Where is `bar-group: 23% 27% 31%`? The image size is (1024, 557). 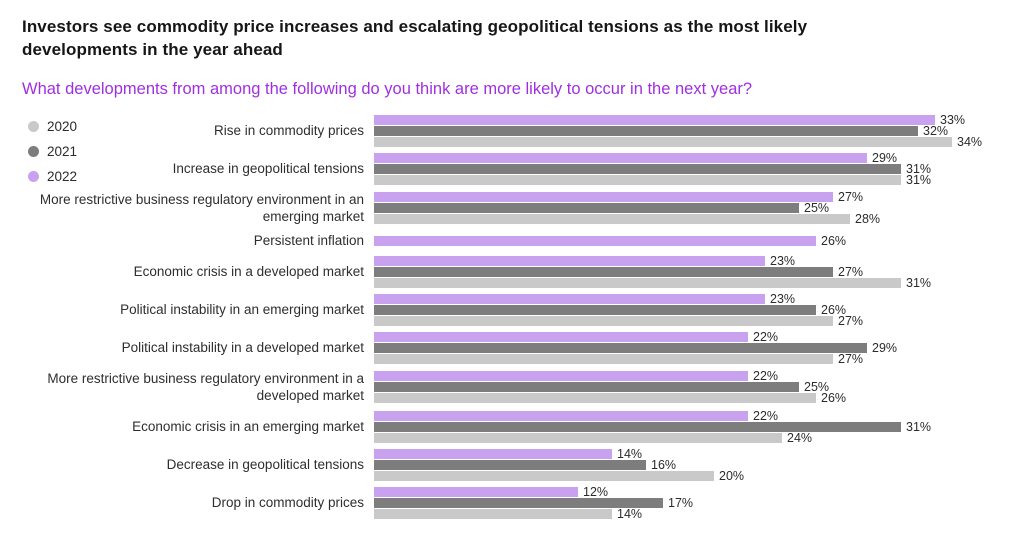
bar-group: 23% 27% 31% is located at coordinates (688, 272).